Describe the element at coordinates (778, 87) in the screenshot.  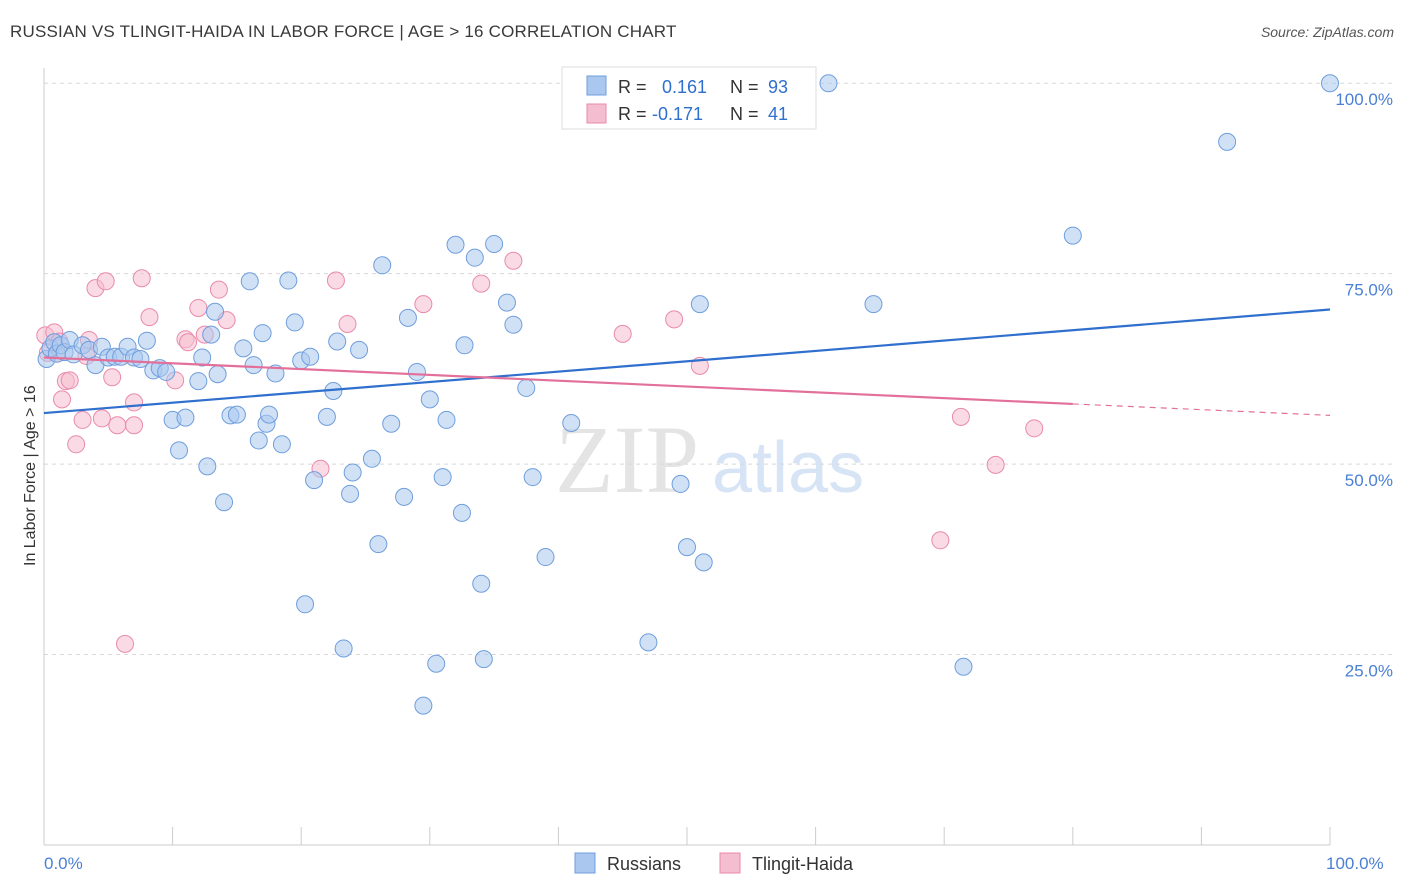
I see `legend-russians-n-value: 93` at that location.